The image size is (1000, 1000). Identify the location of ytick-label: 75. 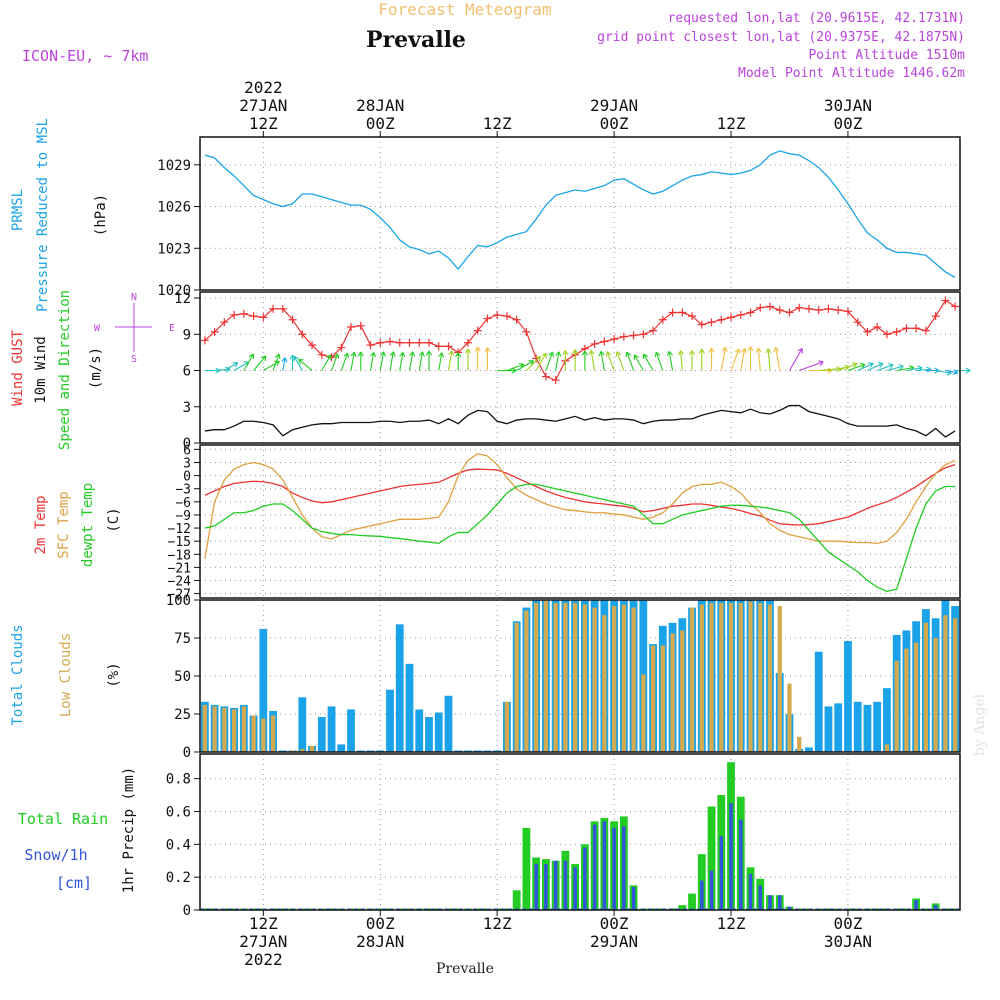
(182, 639).